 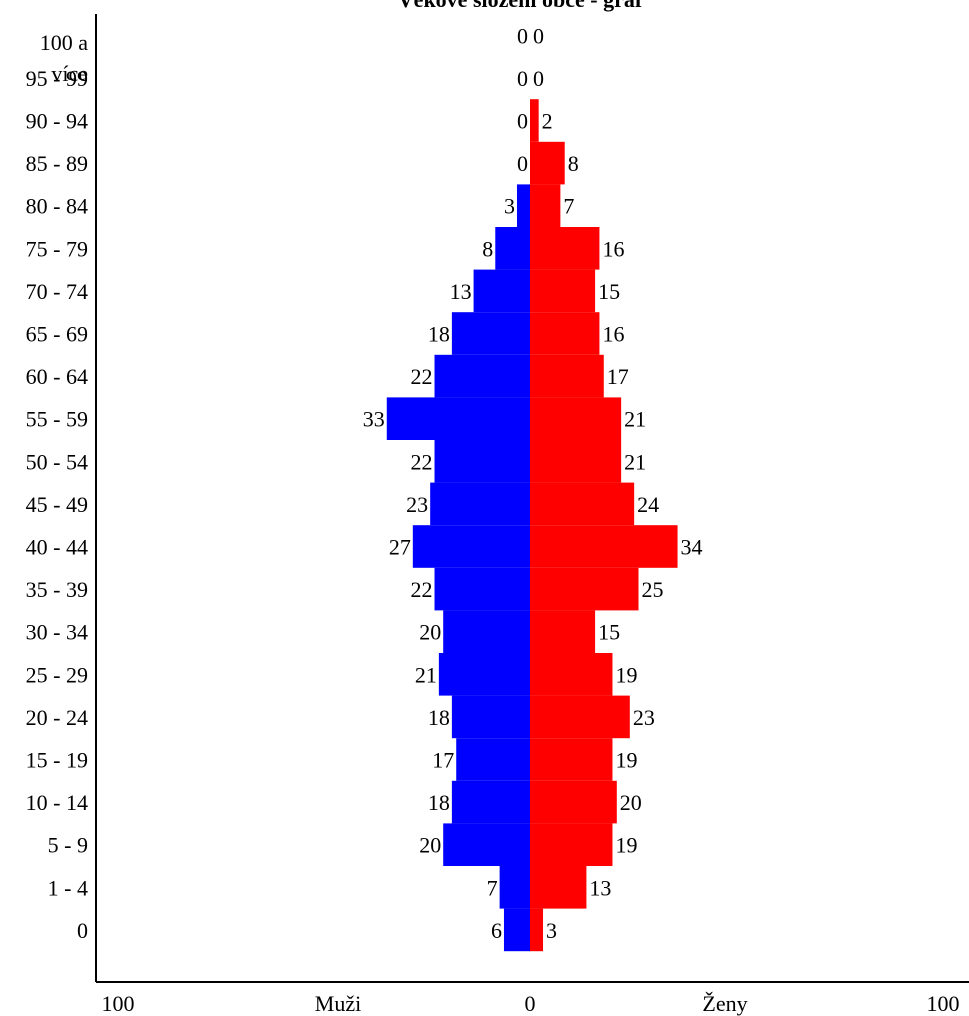 I want to click on y-tick-label-6: 70 - 74, so click(x=57, y=291).